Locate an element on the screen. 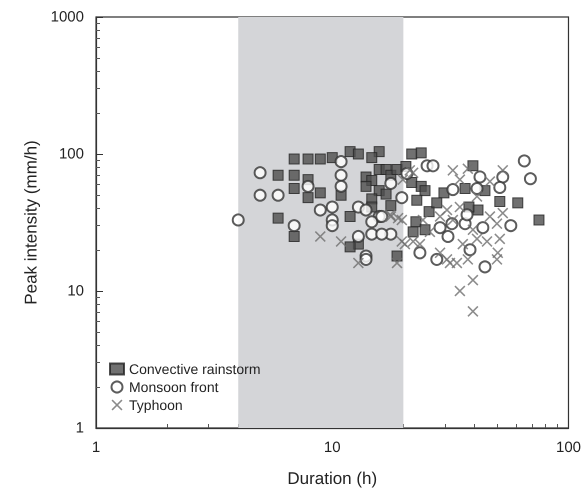 Image resolution: width=584 pixels, height=497 pixels. x-tick-label: 1 is located at coordinates (96, 447).